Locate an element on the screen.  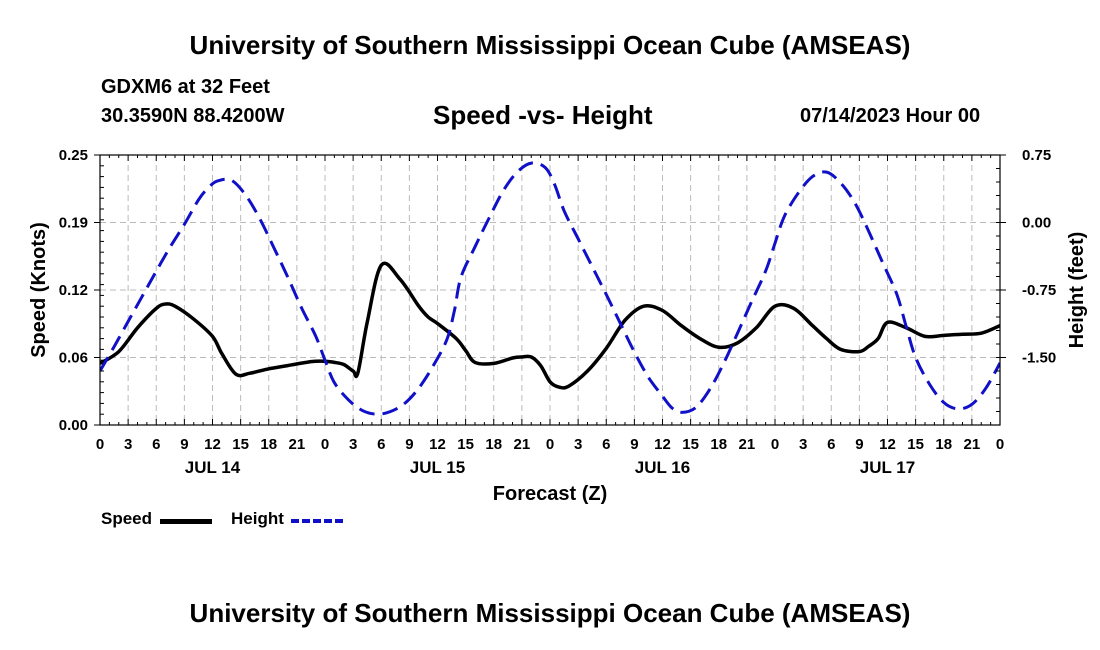
y-tick-label: 0.00 is located at coordinates (73, 425).